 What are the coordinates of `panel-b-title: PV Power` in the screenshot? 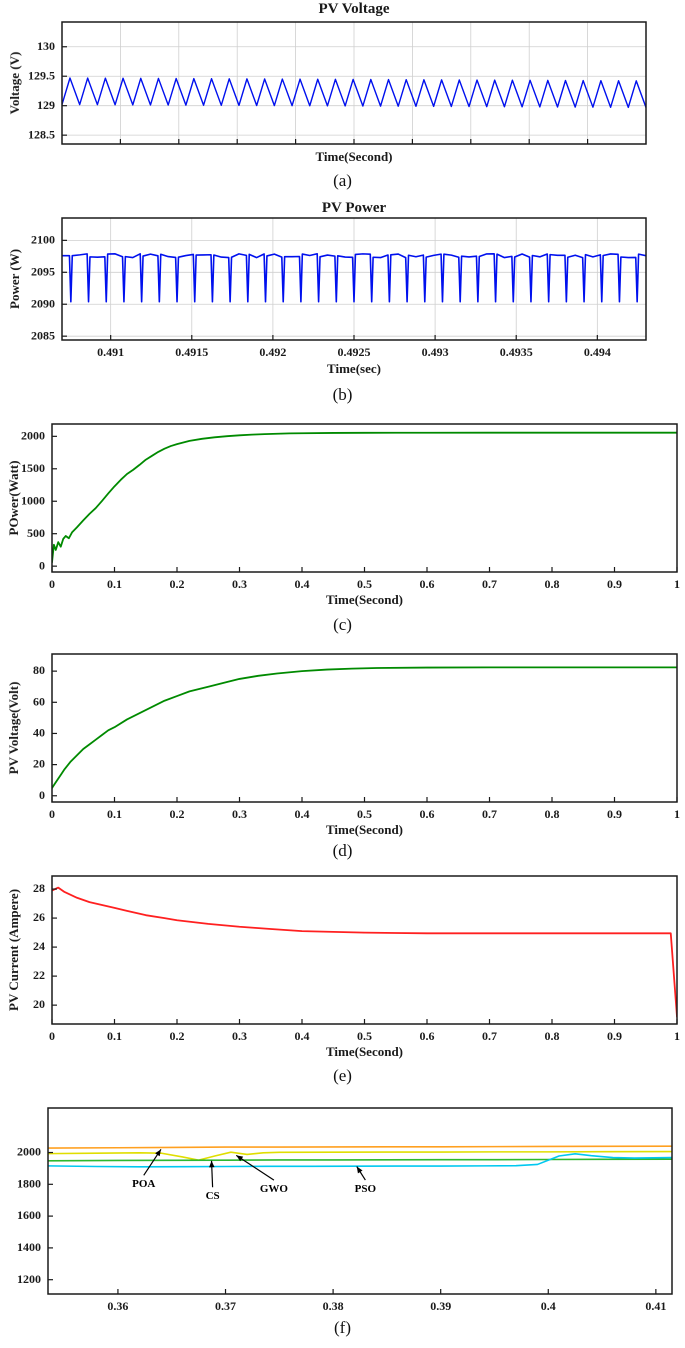 It's located at (354, 208).